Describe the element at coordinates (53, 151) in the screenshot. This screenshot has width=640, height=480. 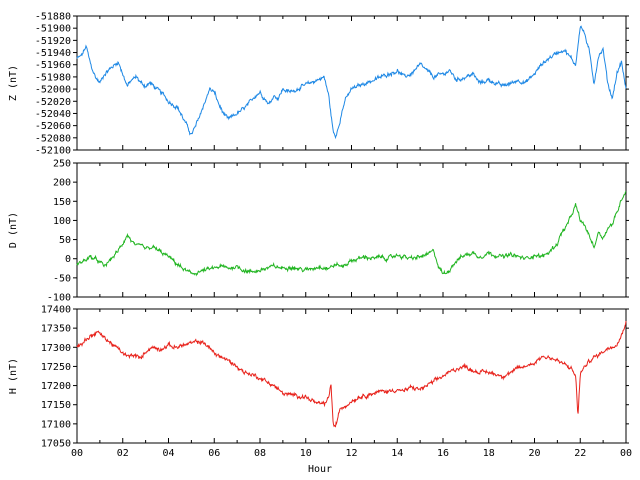
I see `y-tick-label: -52100` at that location.